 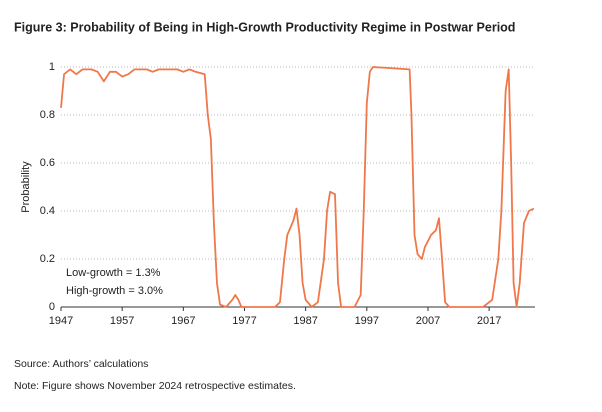 I want to click on y-tick-label: 0, so click(x=52, y=307).